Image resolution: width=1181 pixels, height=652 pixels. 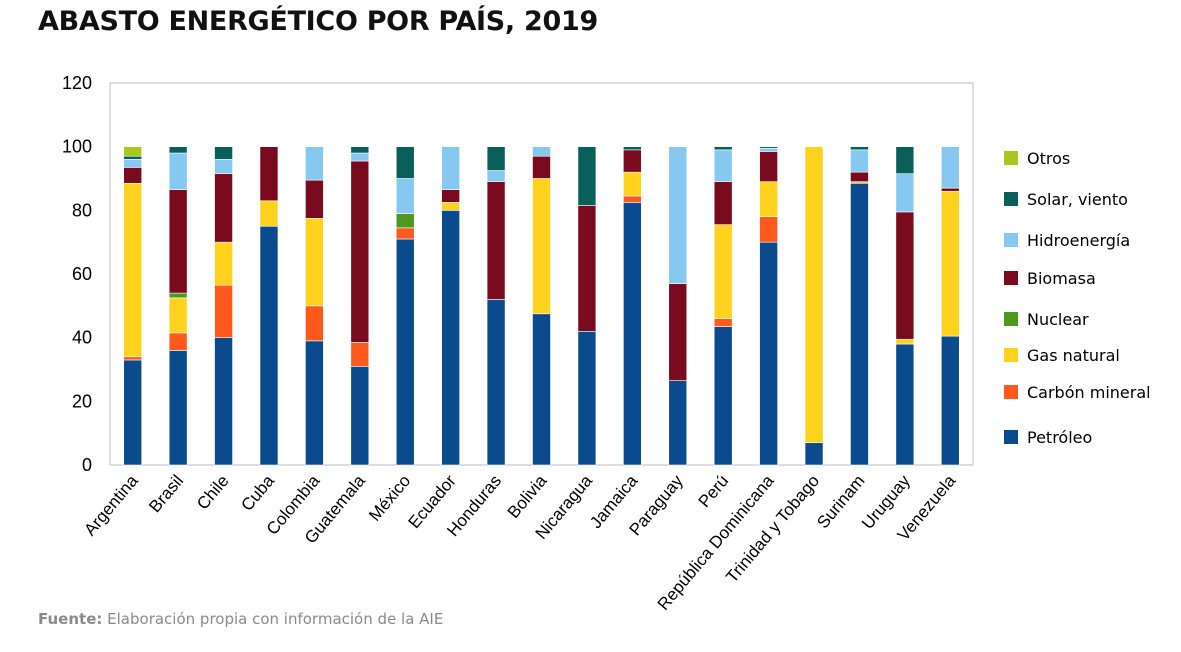 What do you see at coordinates (82, 401) in the screenshot?
I see `y-tick-label: 20` at bounding box center [82, 401].